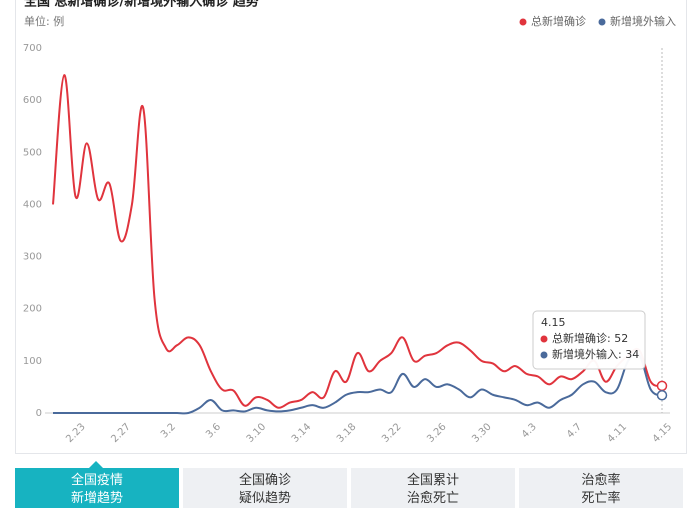 This screenshot has height=508, width=700. I want to click on unit-label: 单位: 例, so click(44, 21).